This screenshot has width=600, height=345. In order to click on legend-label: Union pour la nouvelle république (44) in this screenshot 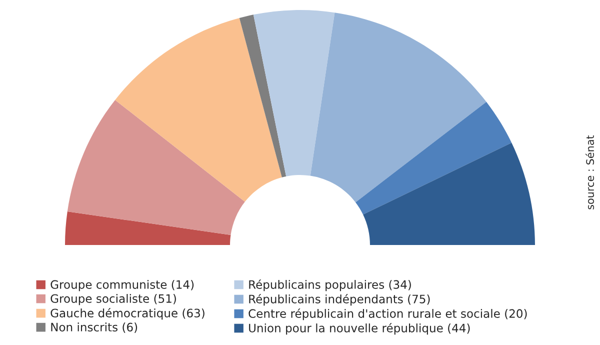, I will do `click(359, 329)`.